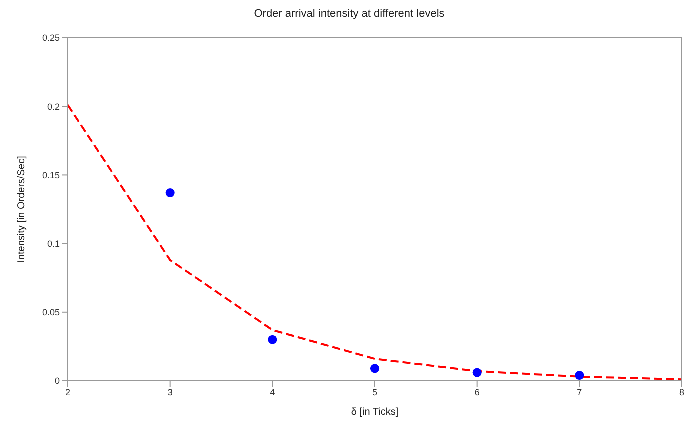  I want to click on x-tick-label: 3, so click(170, 392).